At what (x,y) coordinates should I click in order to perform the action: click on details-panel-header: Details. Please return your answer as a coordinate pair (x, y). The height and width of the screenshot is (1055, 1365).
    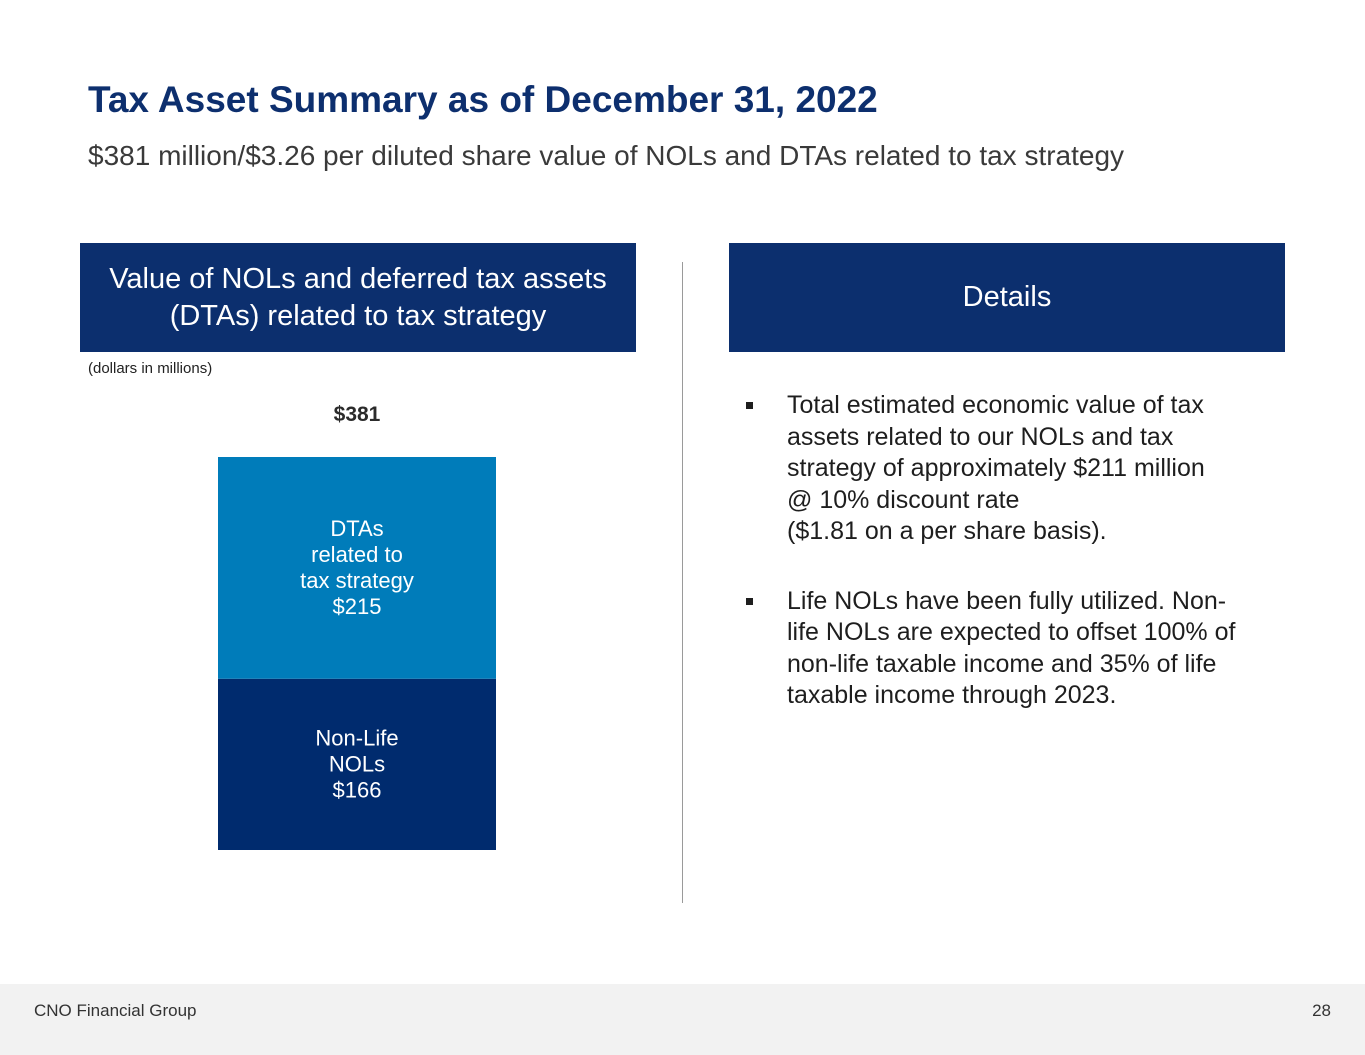
    Looking at the image, I should click on (1007, 297).